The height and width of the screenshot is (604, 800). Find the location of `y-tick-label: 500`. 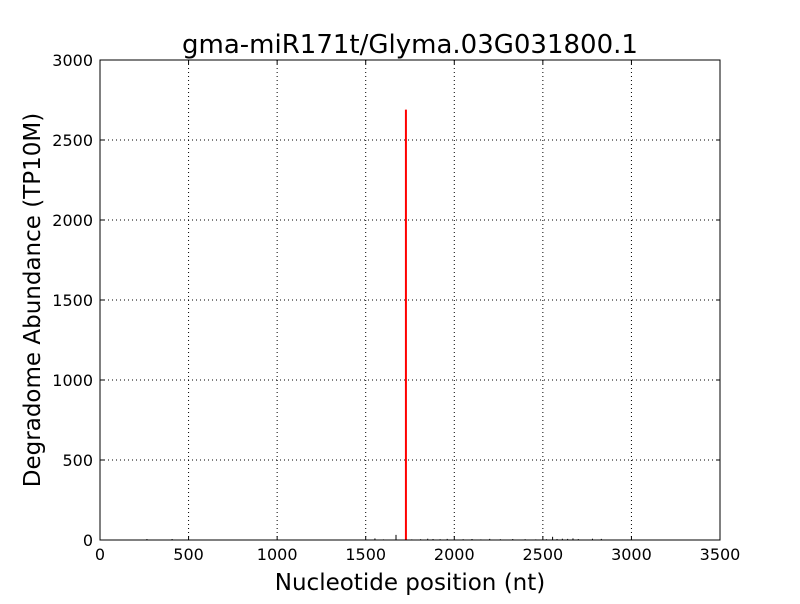

y-tick-label: 500 is located at coordinates (77, 460).